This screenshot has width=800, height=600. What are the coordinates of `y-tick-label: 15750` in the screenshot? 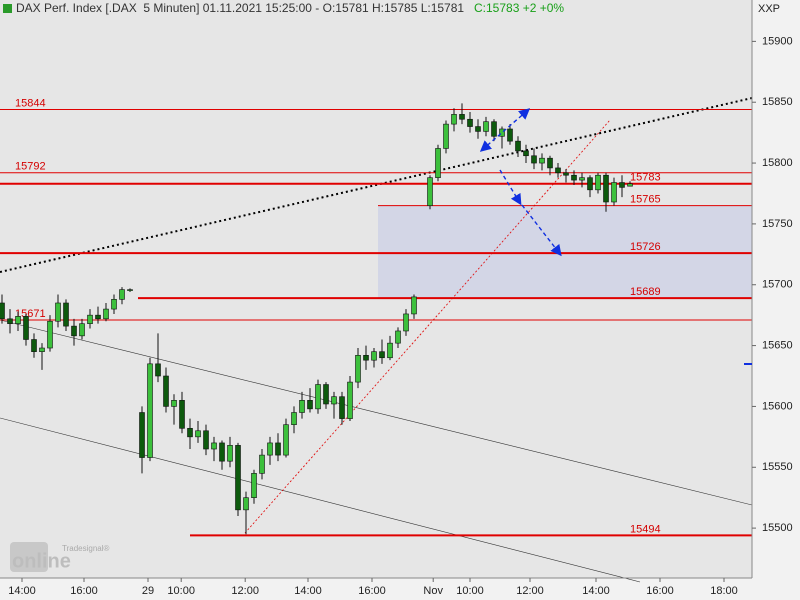 It's located at (777, 224).